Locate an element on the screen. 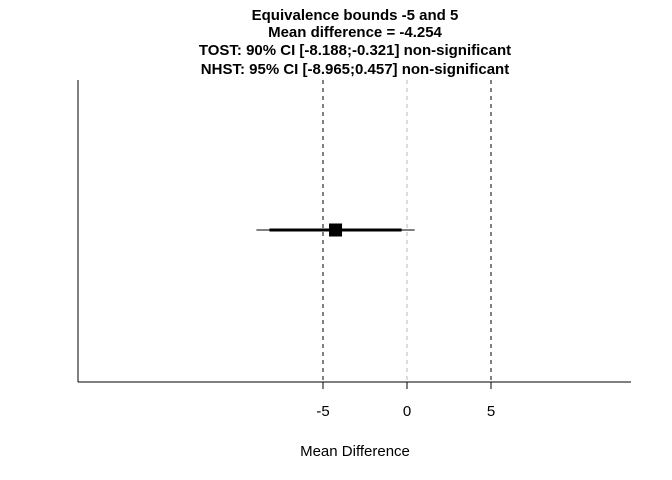 The height and width of the screenshot is (480, 672). x-tick-label: -5 is located at coordinates (322, 411).